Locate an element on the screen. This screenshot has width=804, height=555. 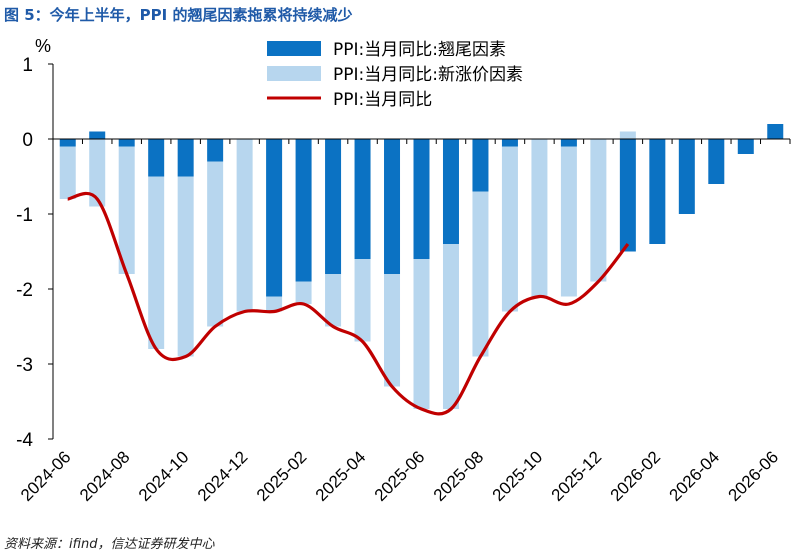
x-tick-label: 2025-06 is located at coordinates (400, 476).